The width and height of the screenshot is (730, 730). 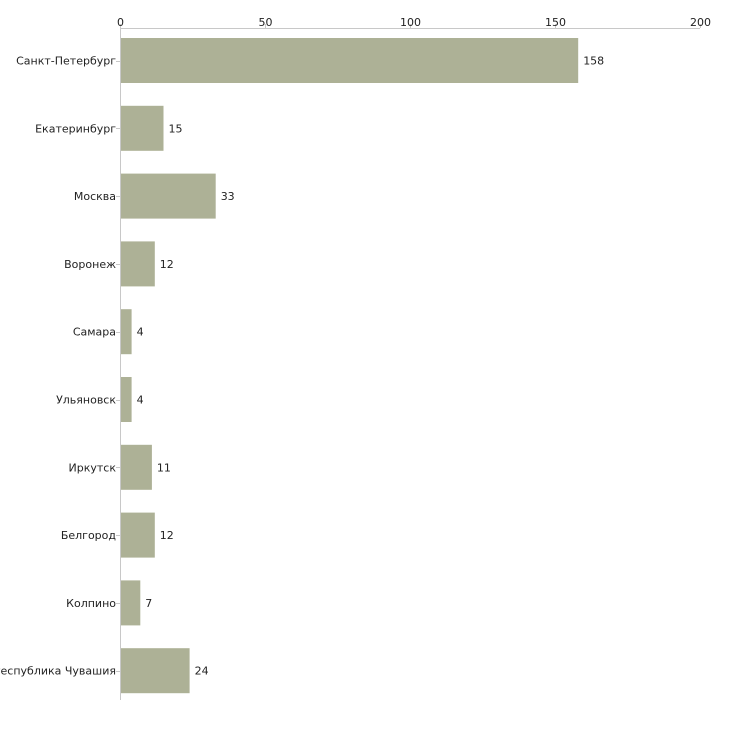 What do you see at coordinates (89, 535) in the screenshot?
I see `category-label: Белгород` at bounding box center [89, 535].